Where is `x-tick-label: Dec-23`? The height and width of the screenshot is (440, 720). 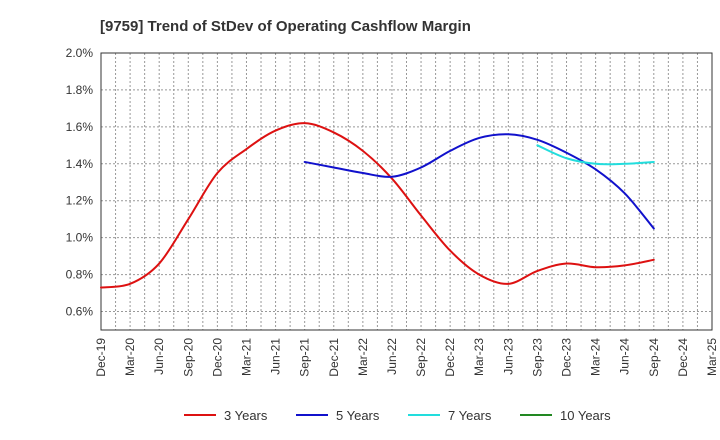 x-tick-label: Dec-23 is located at coordinates (567, 357).